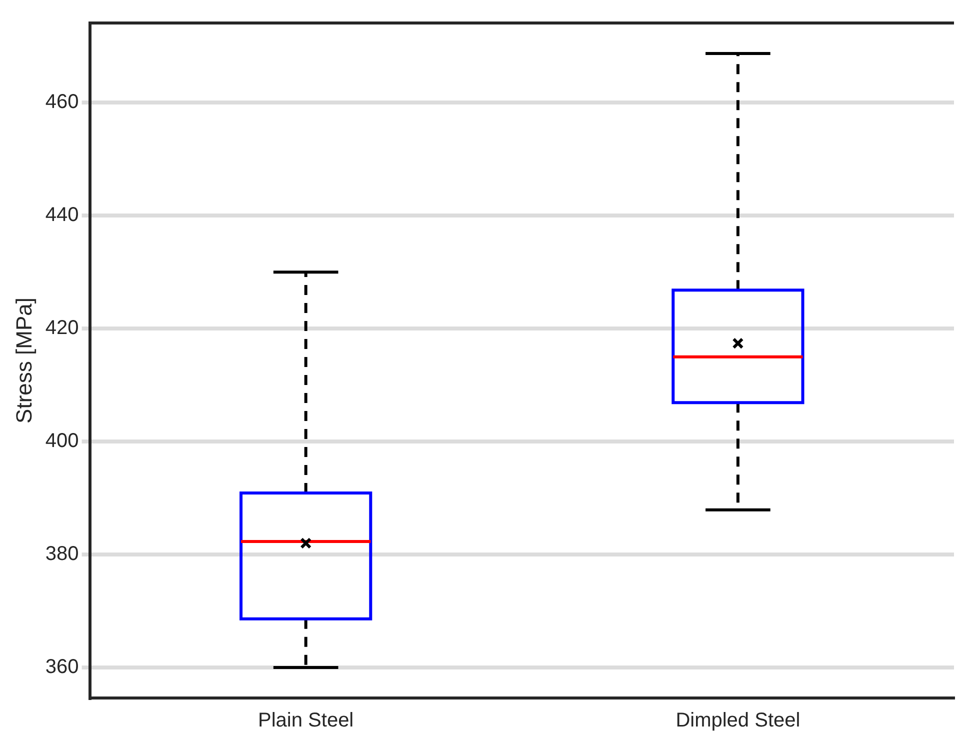  I want to click on y-tick-label: 360, so click(62, 667).